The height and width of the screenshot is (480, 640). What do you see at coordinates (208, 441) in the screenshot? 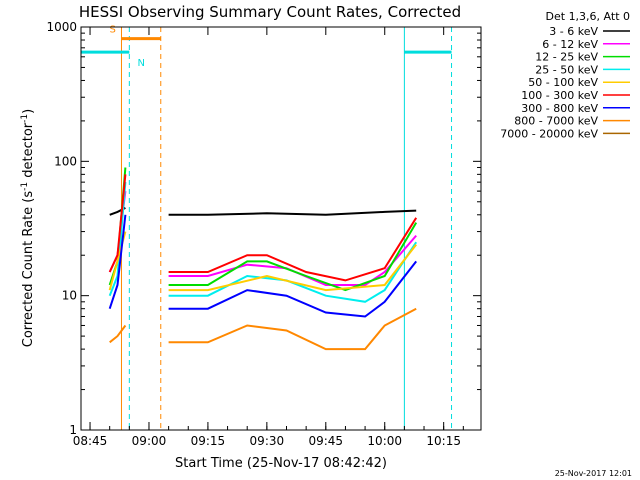
I see `x-tick-label: 09:15` at bounding box center [208, 441].